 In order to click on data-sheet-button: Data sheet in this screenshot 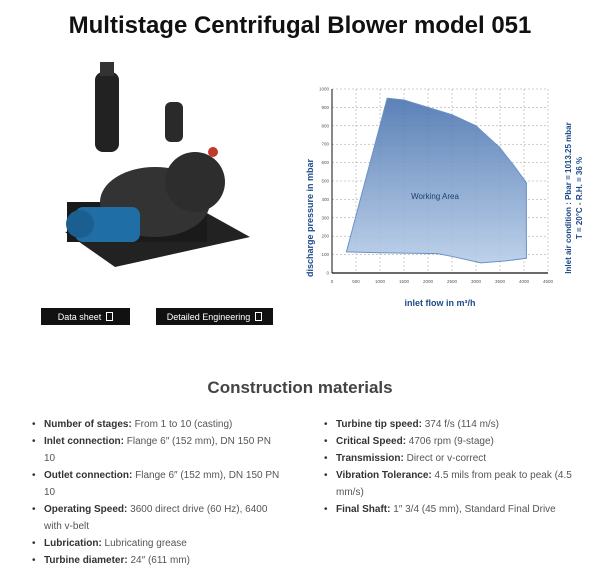, I will do `click(85, 316)`.